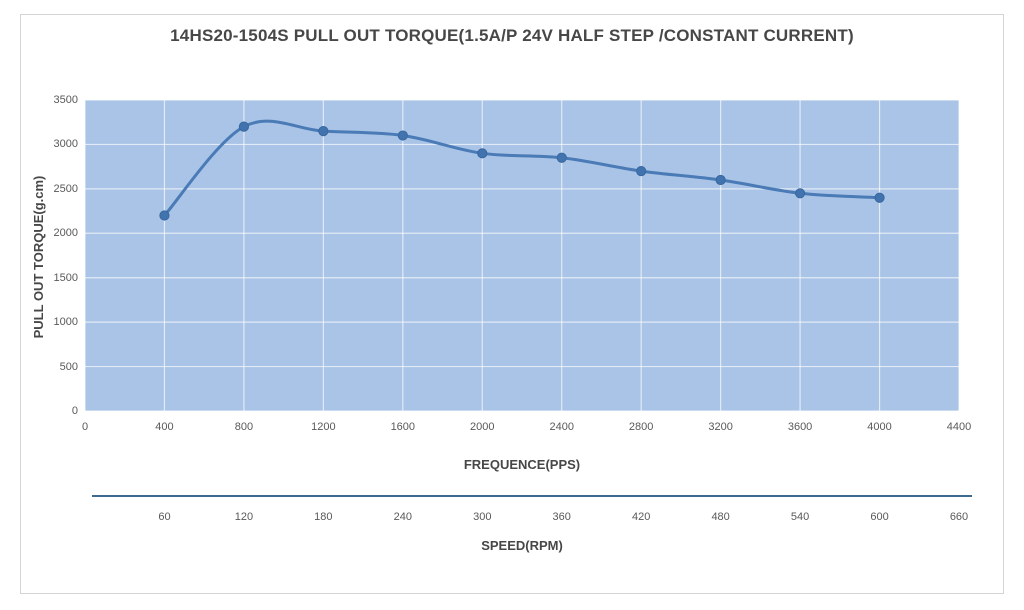  Describe the element at coordinates (244, 517) in the screenshot. I see `speed-tick-label: 120` at that location.